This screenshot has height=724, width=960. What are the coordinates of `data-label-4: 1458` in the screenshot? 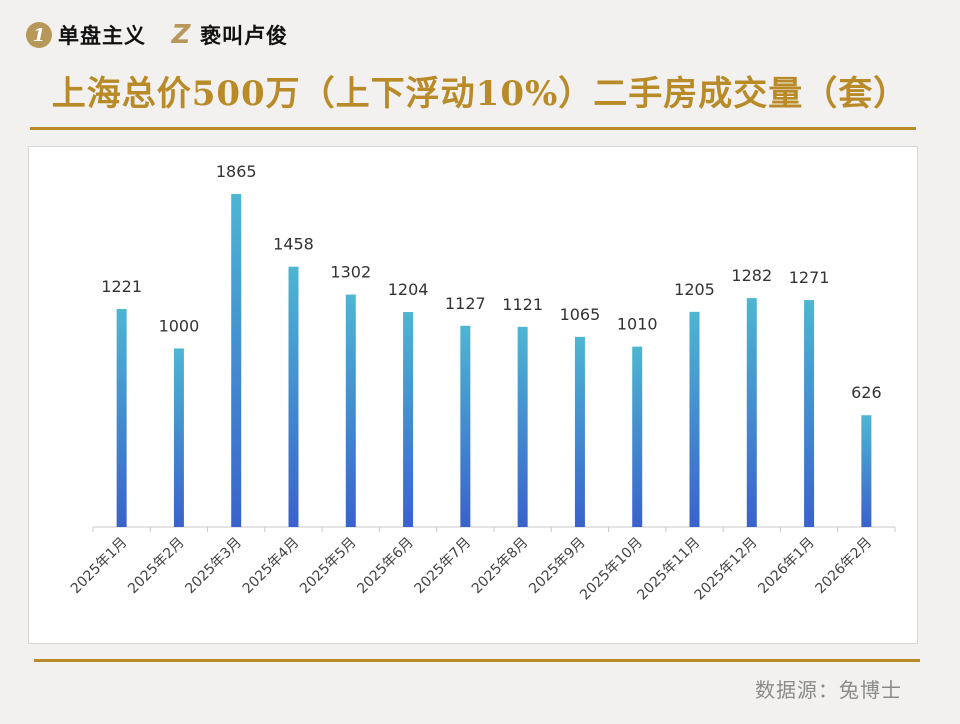 It's located at (293, 244).